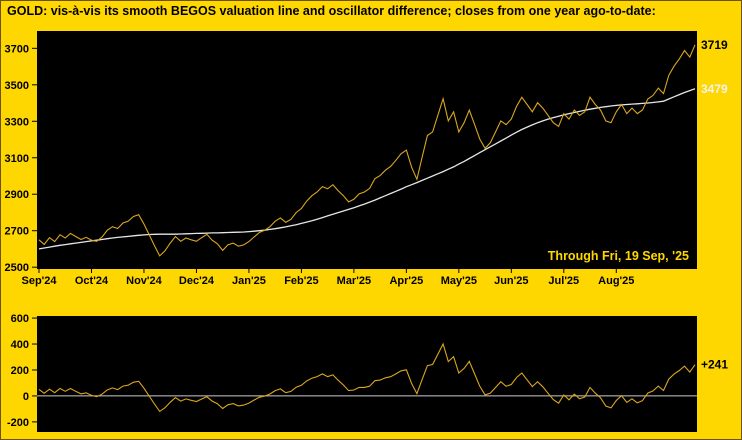 The image size is (742, 440). What do you see at coordinates (616, 281) in the screenshot?
I see `x-axis-label: Aug'25` at bounding box center [616, 281].